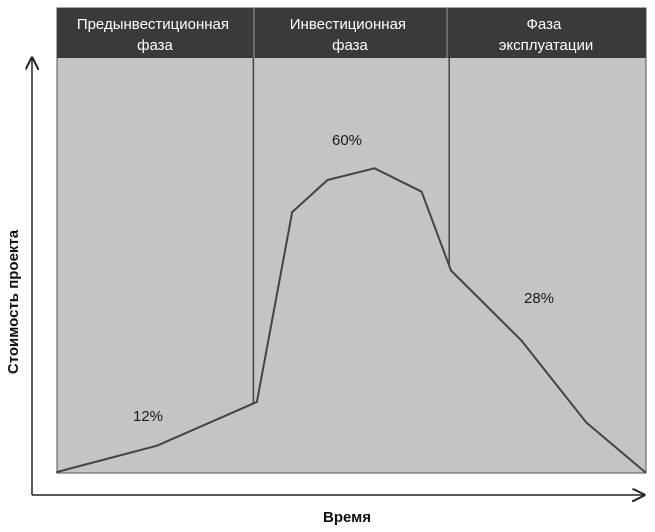 The height and width of the screenshot is (532, 655). Describe the element at coordinates (155, 45) in the screenshot. I see `phase-1-label-line-2: фаза` at that location.